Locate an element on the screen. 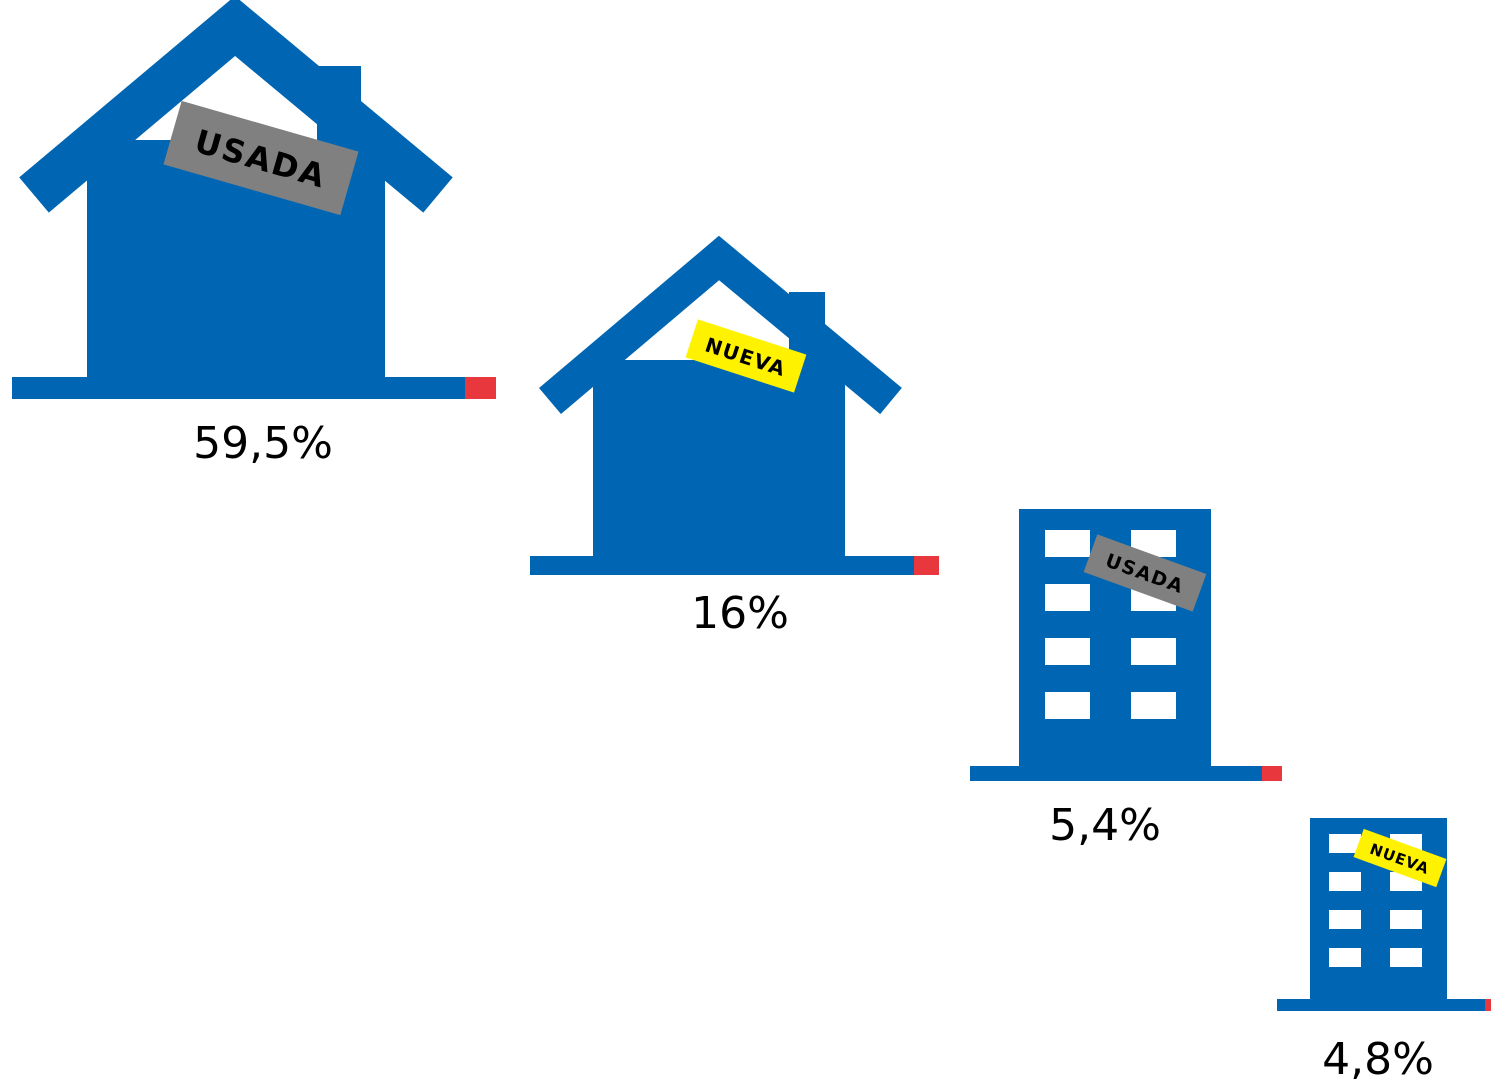 The image size is (1491, 1084). condition-tag: NUEVA is located at coordinates (746, 356).